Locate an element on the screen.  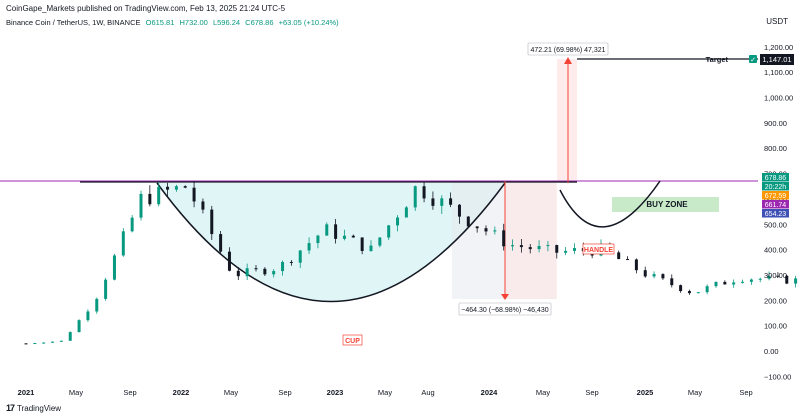
handle-label-box is located at coordinates (598, 249).